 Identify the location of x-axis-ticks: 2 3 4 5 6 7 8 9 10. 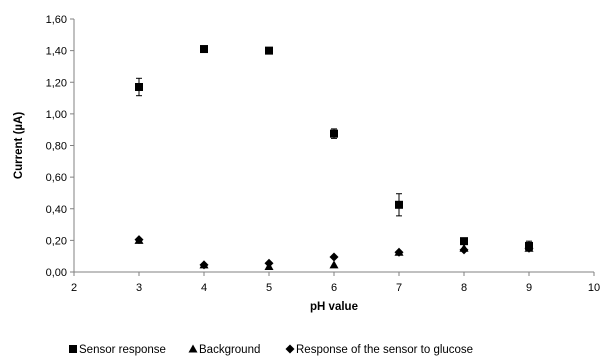
(335, 283).